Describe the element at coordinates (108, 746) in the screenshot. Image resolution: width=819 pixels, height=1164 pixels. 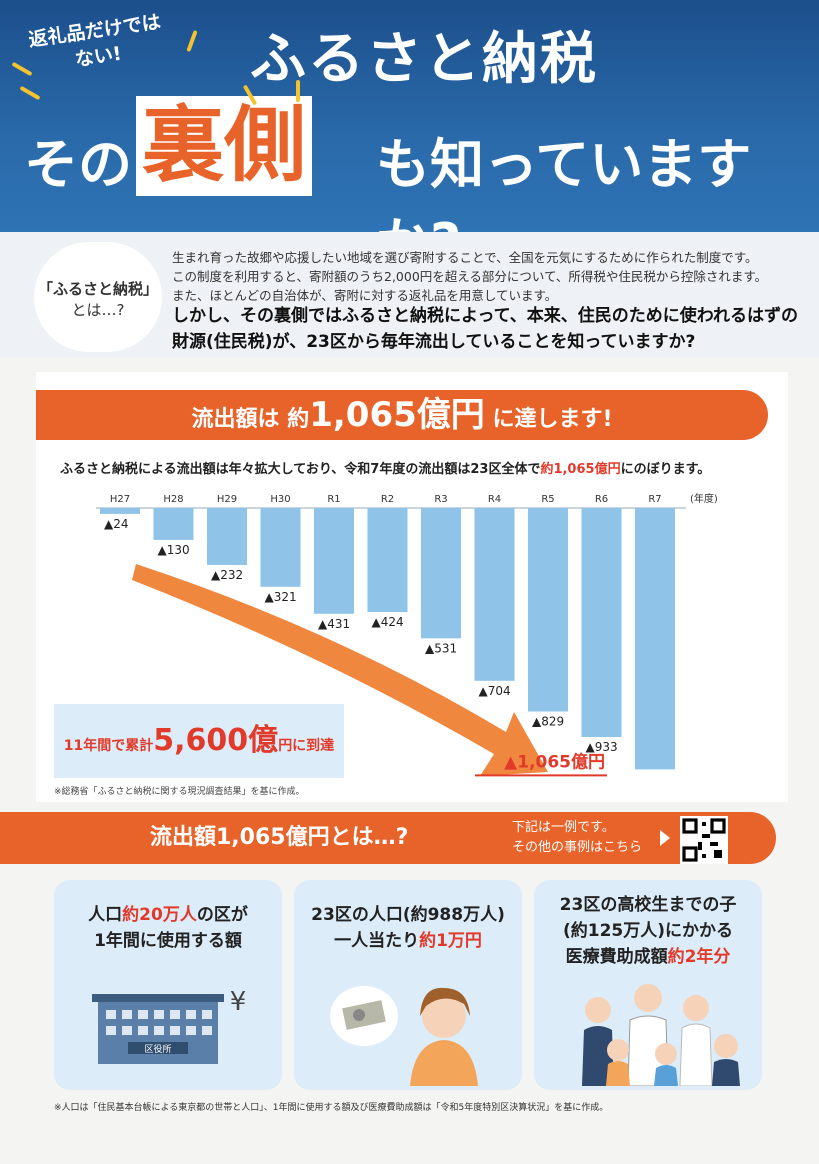
I see `cumulative-pre: 11年間で累計` at that location.